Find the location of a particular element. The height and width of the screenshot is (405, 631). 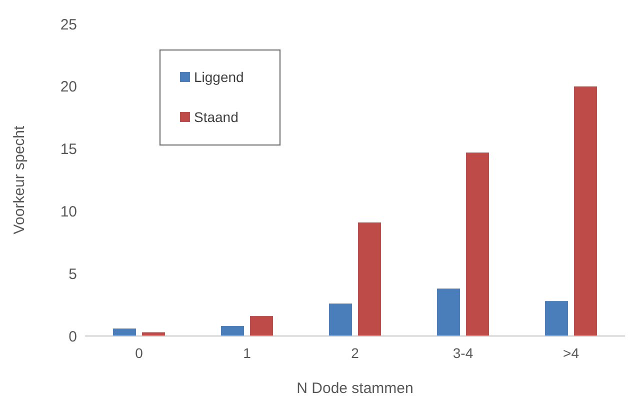

x-tick-label: 3-4 is located at coordinates (463, 353).